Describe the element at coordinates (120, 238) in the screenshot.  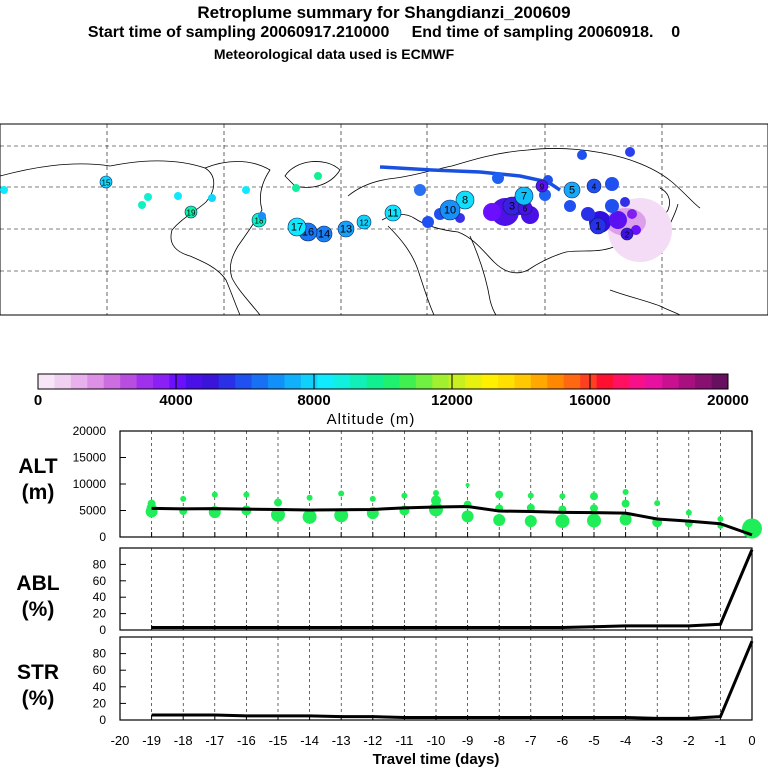
I see `coastline-americas-west` at that location.